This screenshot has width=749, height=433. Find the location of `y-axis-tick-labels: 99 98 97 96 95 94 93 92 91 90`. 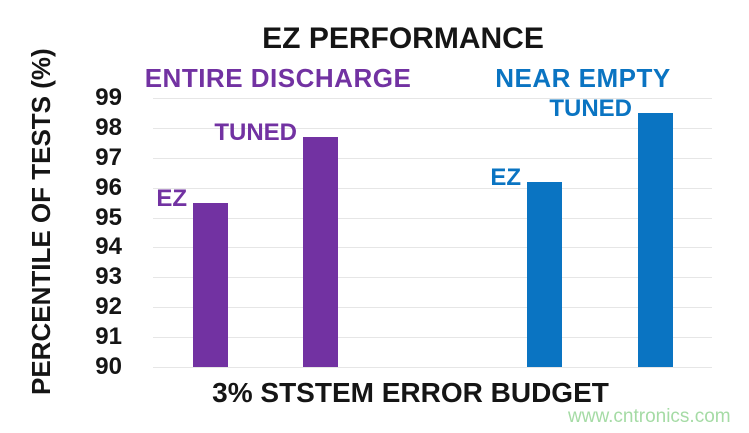

y-axis-tick-labels: 99 98 97 96 95 94 93 92 91 90 is located at coordinates (61, 232).